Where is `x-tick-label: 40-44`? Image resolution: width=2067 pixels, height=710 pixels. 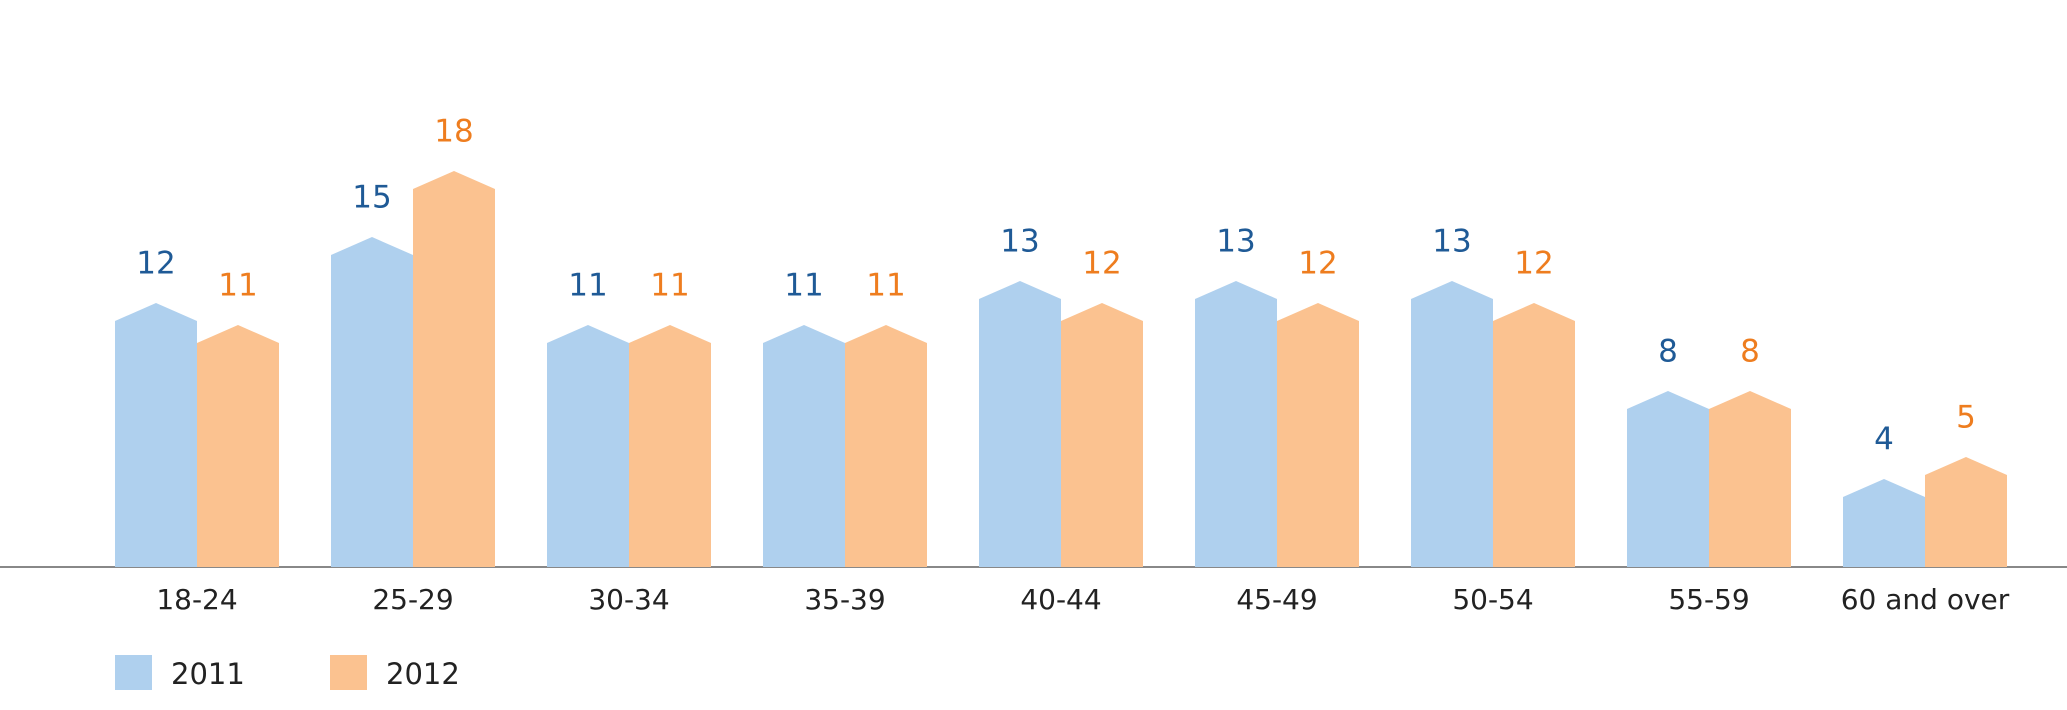 x-tick-label: 40-44 is located at coordinates (1060, 599).